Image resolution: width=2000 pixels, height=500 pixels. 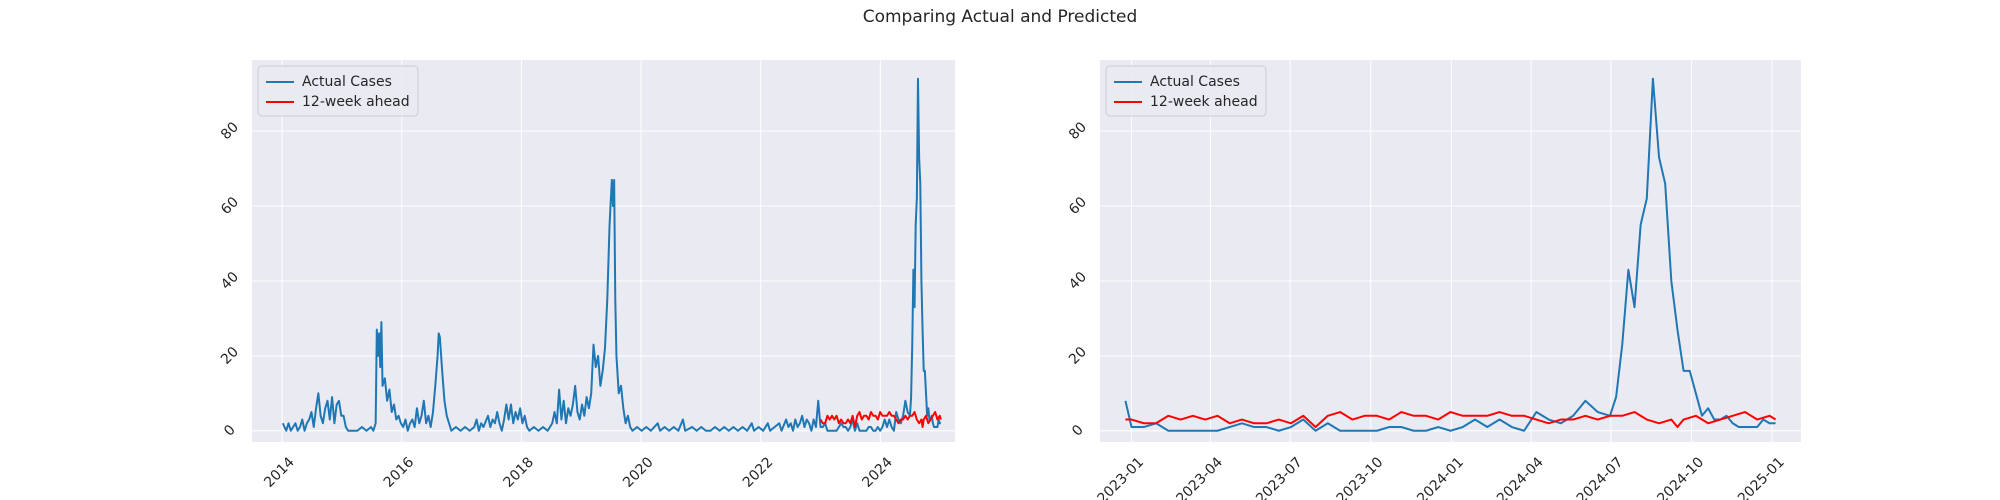 I want to click on figure-title: Comparing Actual and Predicted, so click(x=1000, y=17).